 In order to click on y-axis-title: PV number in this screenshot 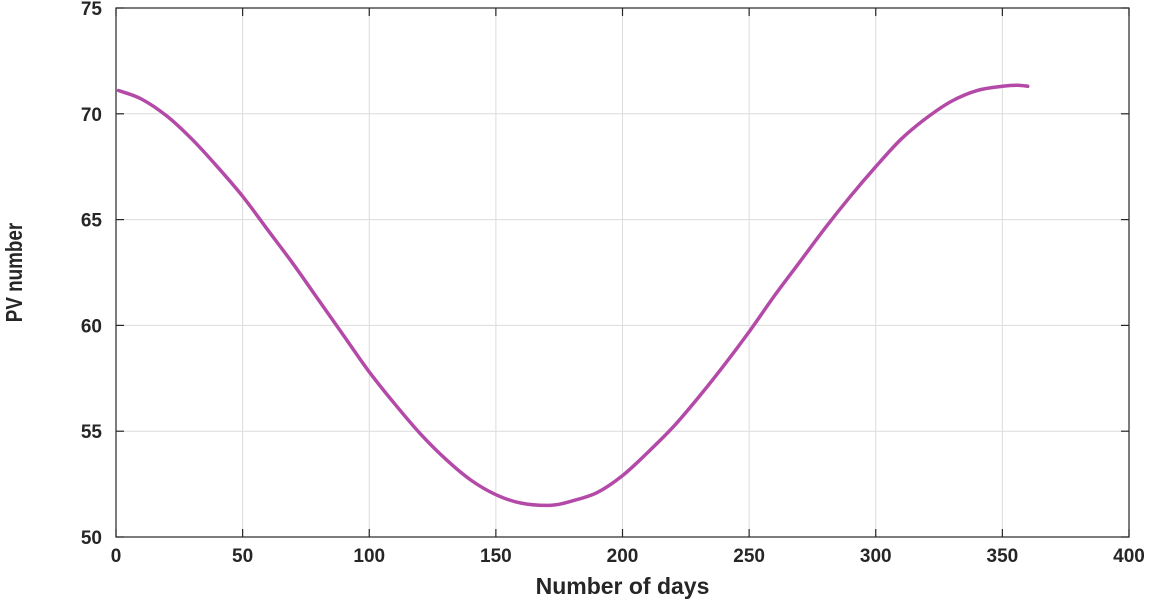, I will do `click(14, 272)`.